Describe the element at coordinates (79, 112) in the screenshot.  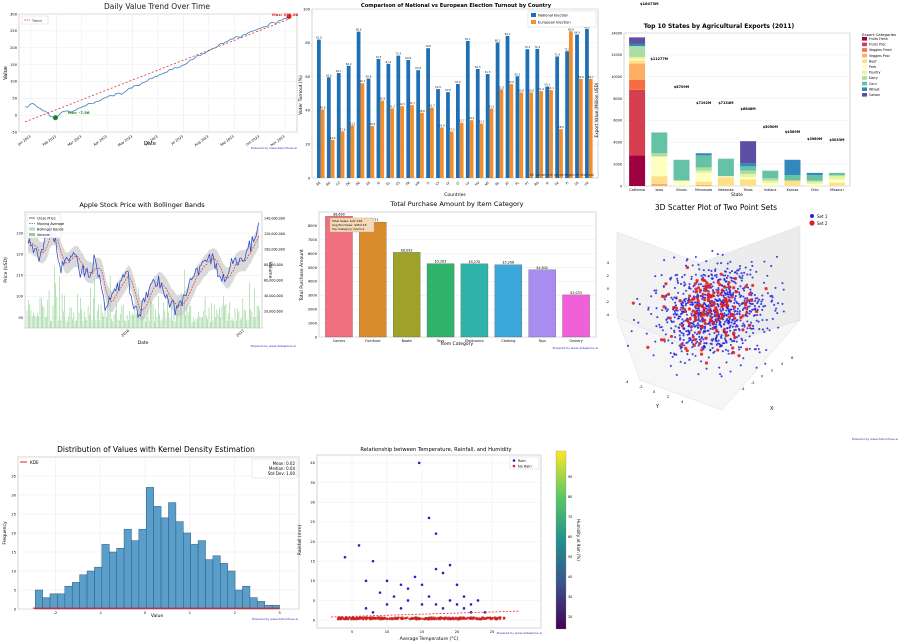
I see `min-annotation: Min: -7.56` at that location.